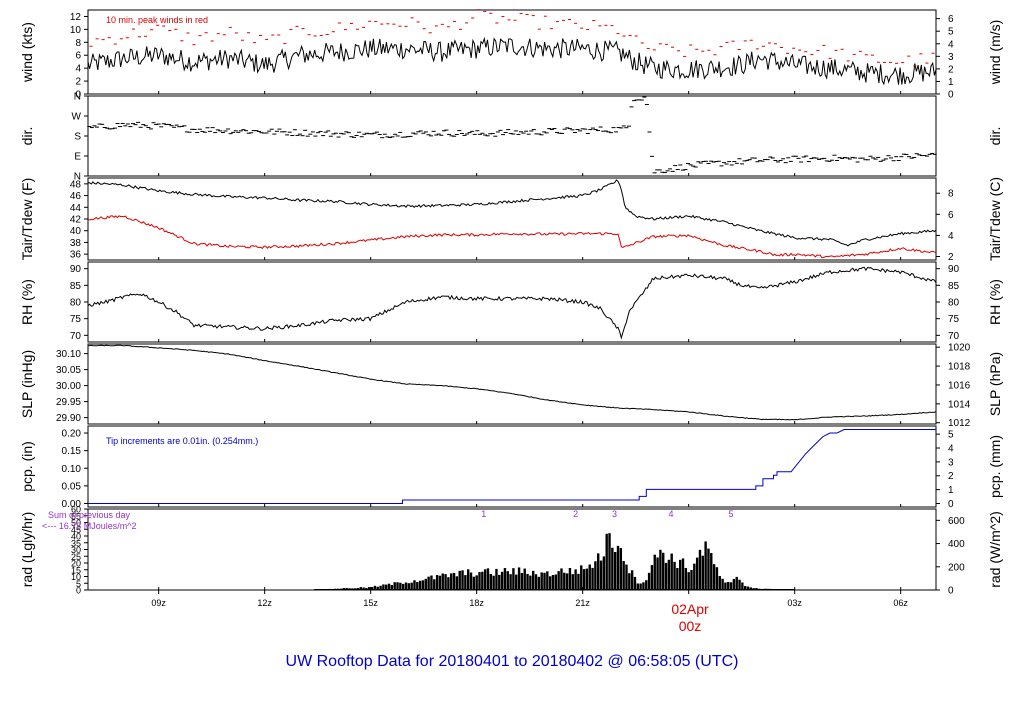 The image size is (1024, 705). I want to click on pcp-right-tick-label: 5, so click(951, 435).